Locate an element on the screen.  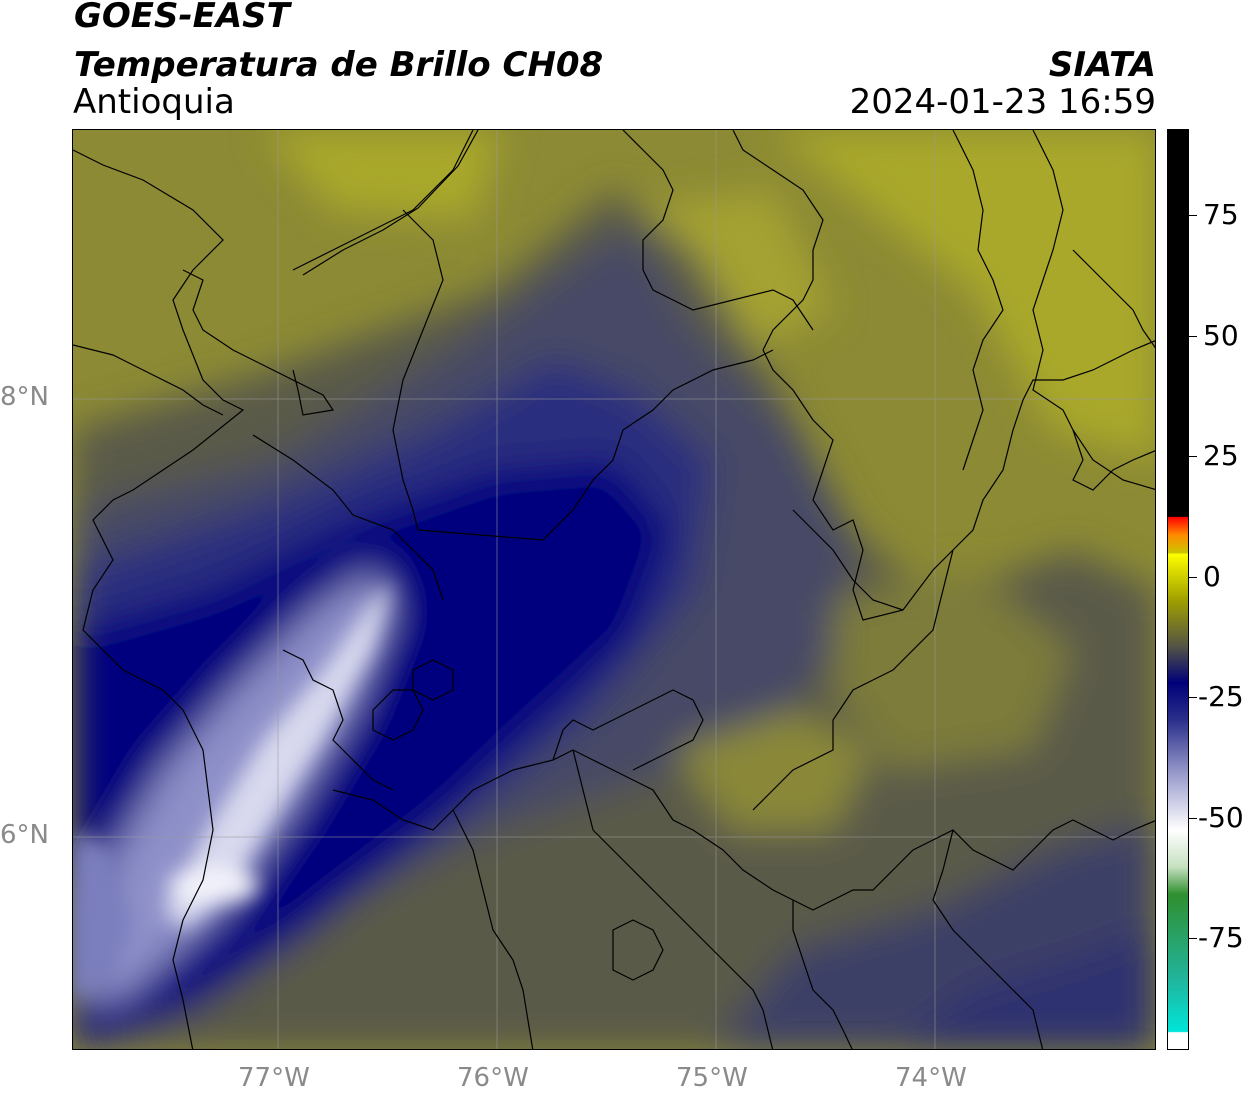
colorbar-label: -25 is located at coordinates (1221, 696).